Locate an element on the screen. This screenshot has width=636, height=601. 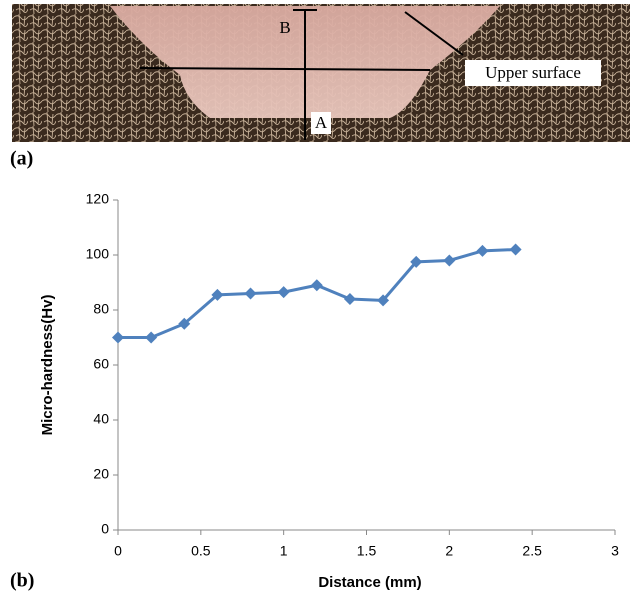
x-tick-label: 0.5 is located at coordinates (201, 551).